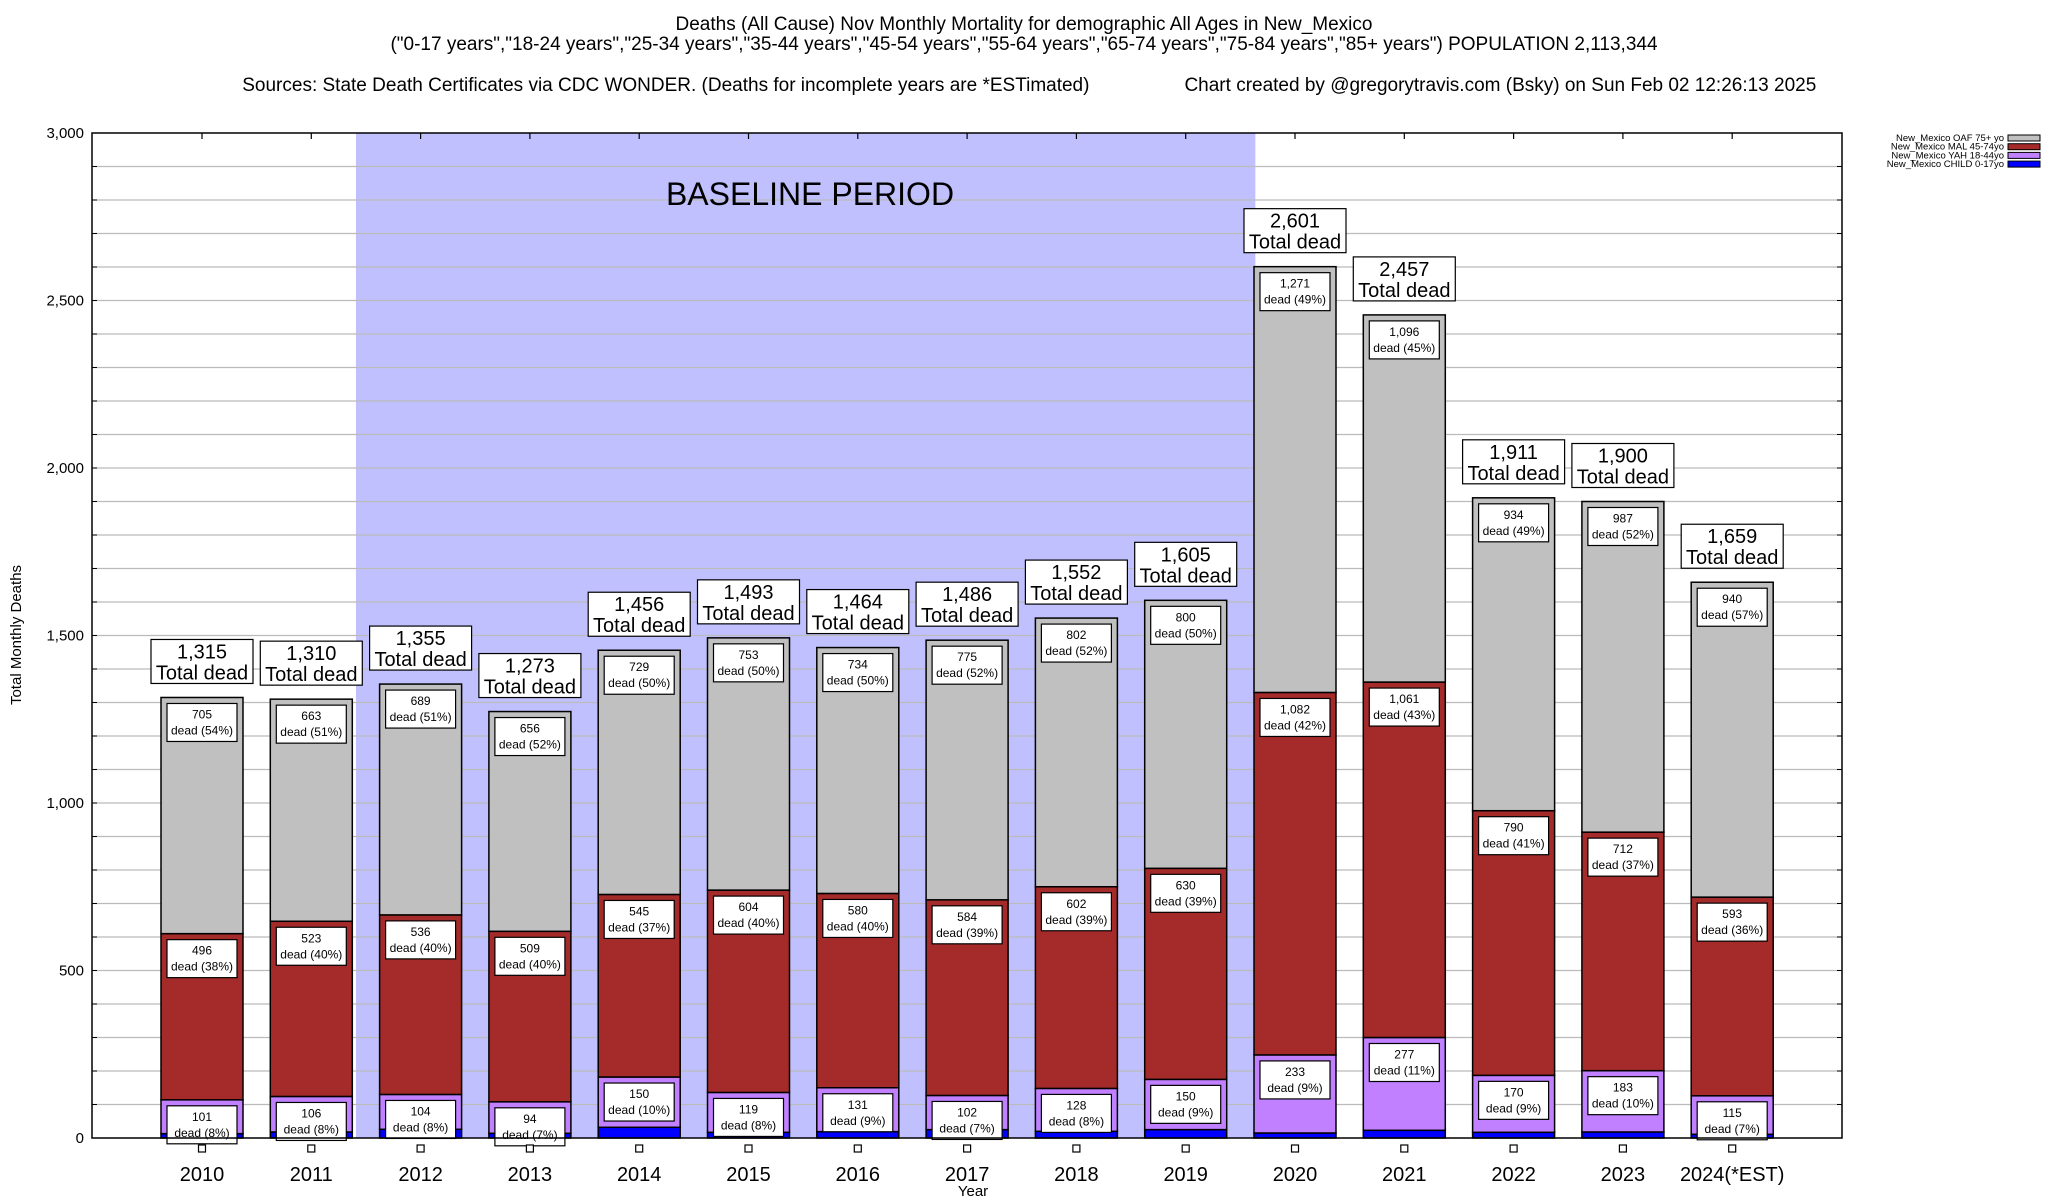  I want to click on segment-label: 729 dead (50%), so click(639, 675).